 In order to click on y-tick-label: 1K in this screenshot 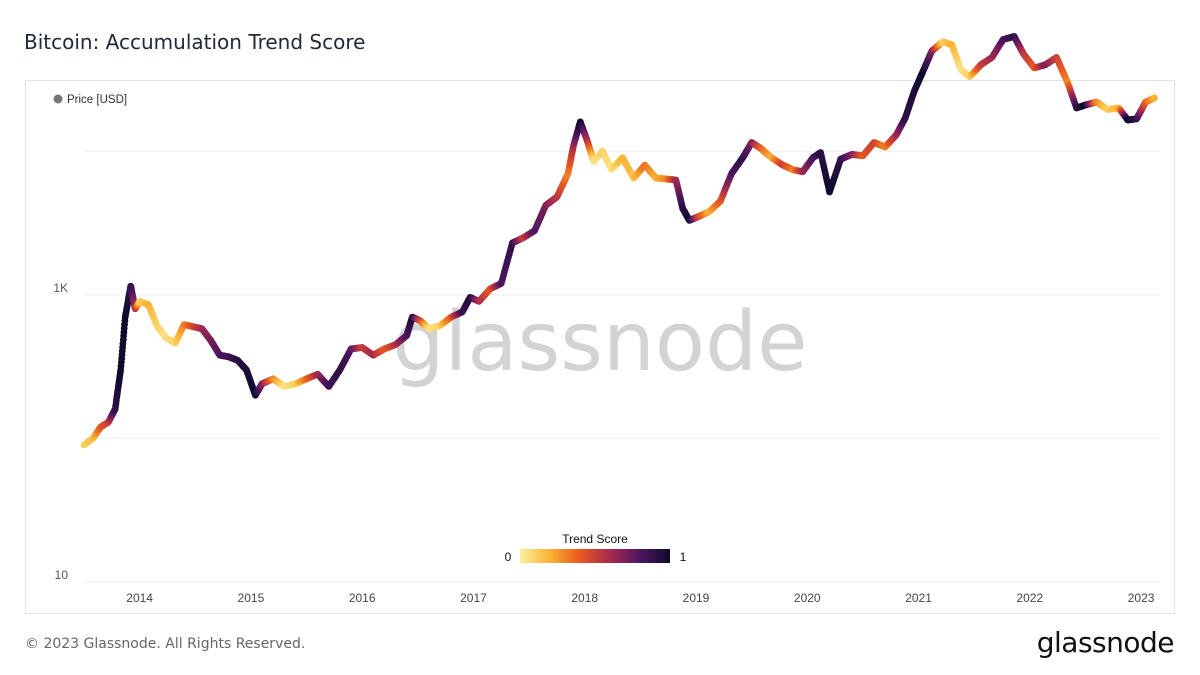, I will do `click(60, 288)`.